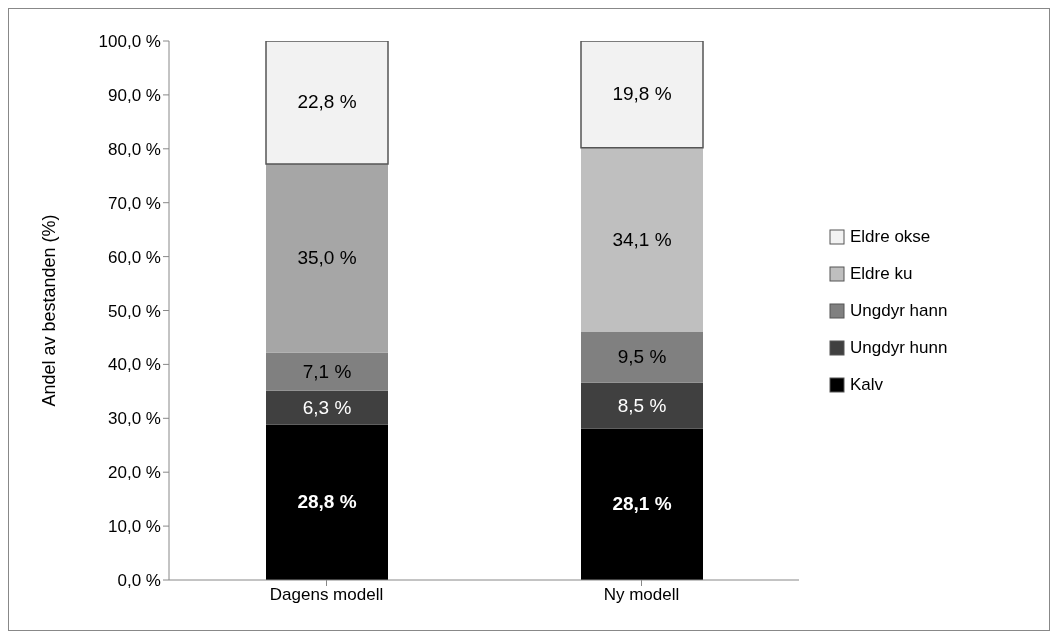 The height and width of the screenshot is (639, 1058). I want to click on legend-label: Kalv, so click(867, 385).